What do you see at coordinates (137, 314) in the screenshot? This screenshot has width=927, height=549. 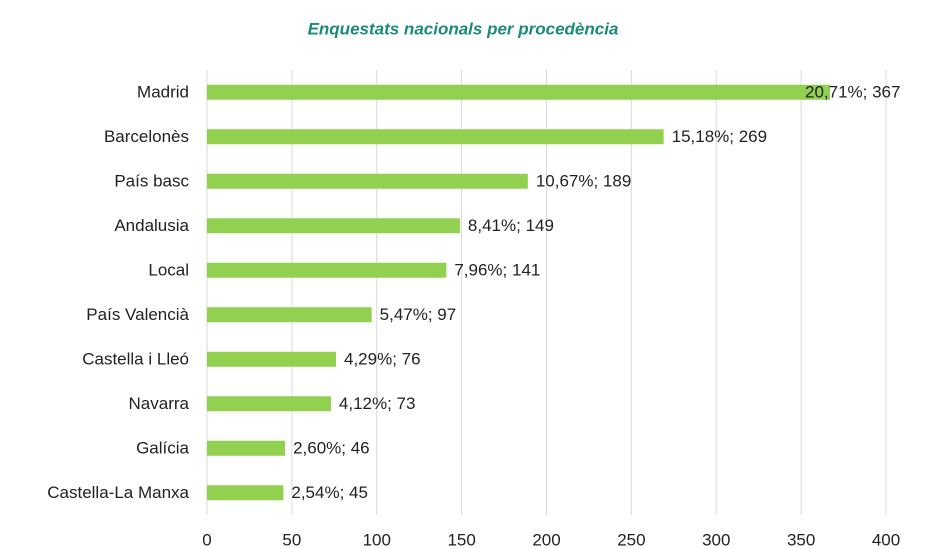 I see `y-tick-label: País Valencià` at bounding box center [137, 314].